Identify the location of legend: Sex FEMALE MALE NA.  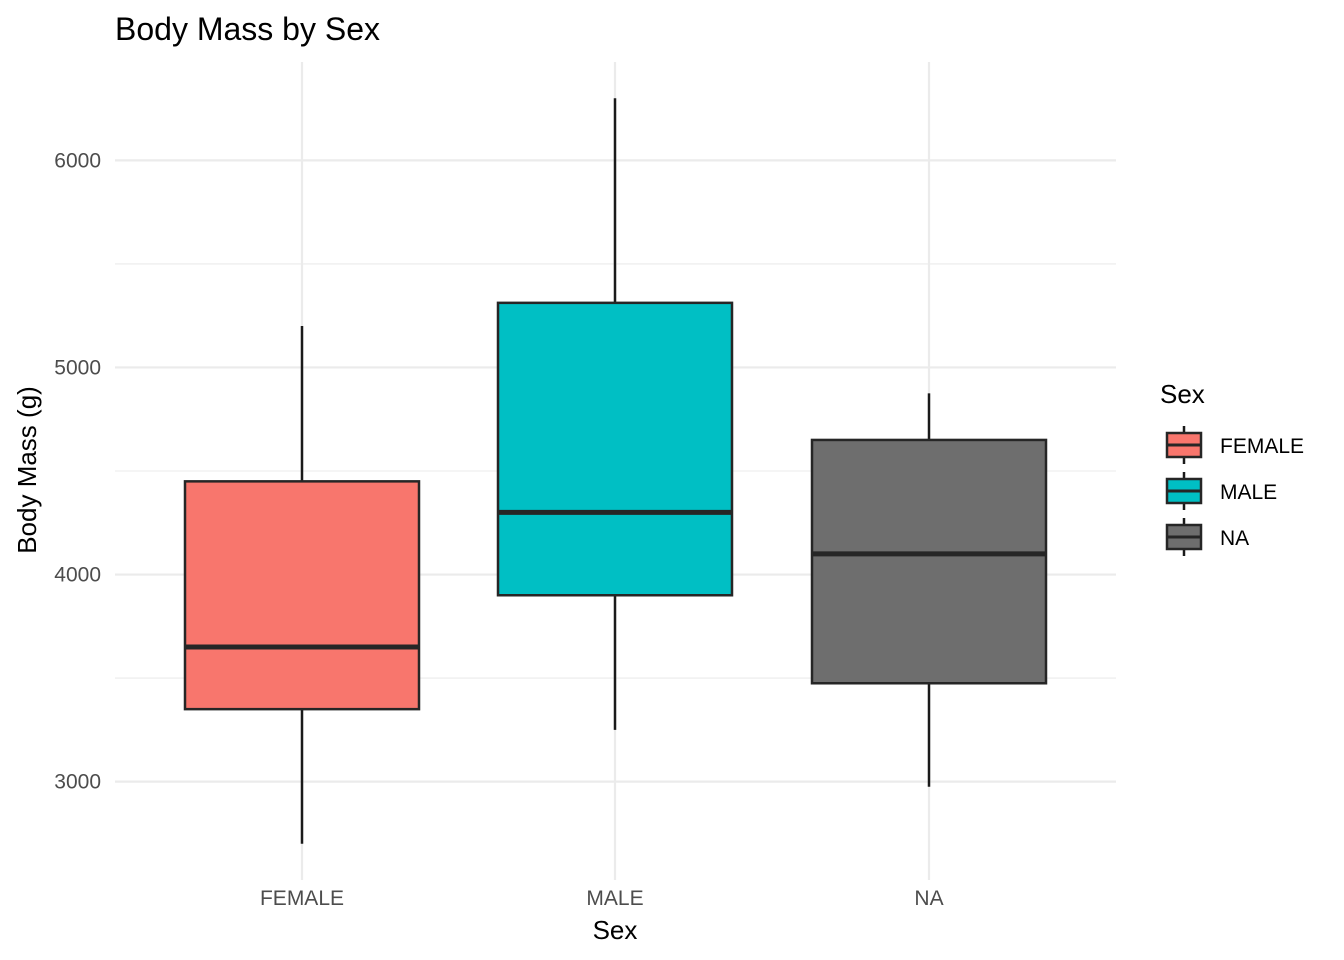
(1232, 467).